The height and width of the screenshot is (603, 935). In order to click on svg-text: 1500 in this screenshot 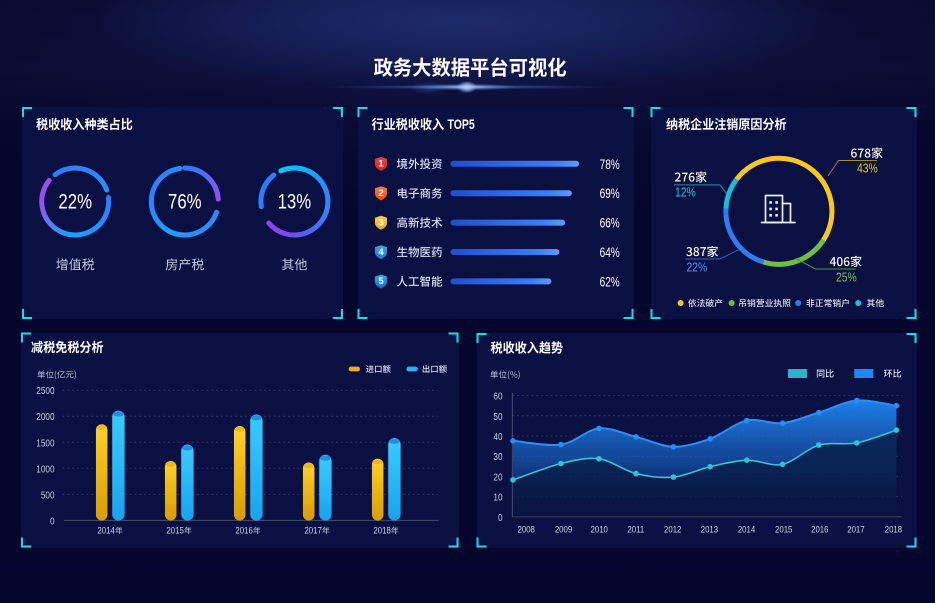, I will do `click(45, 442)`.